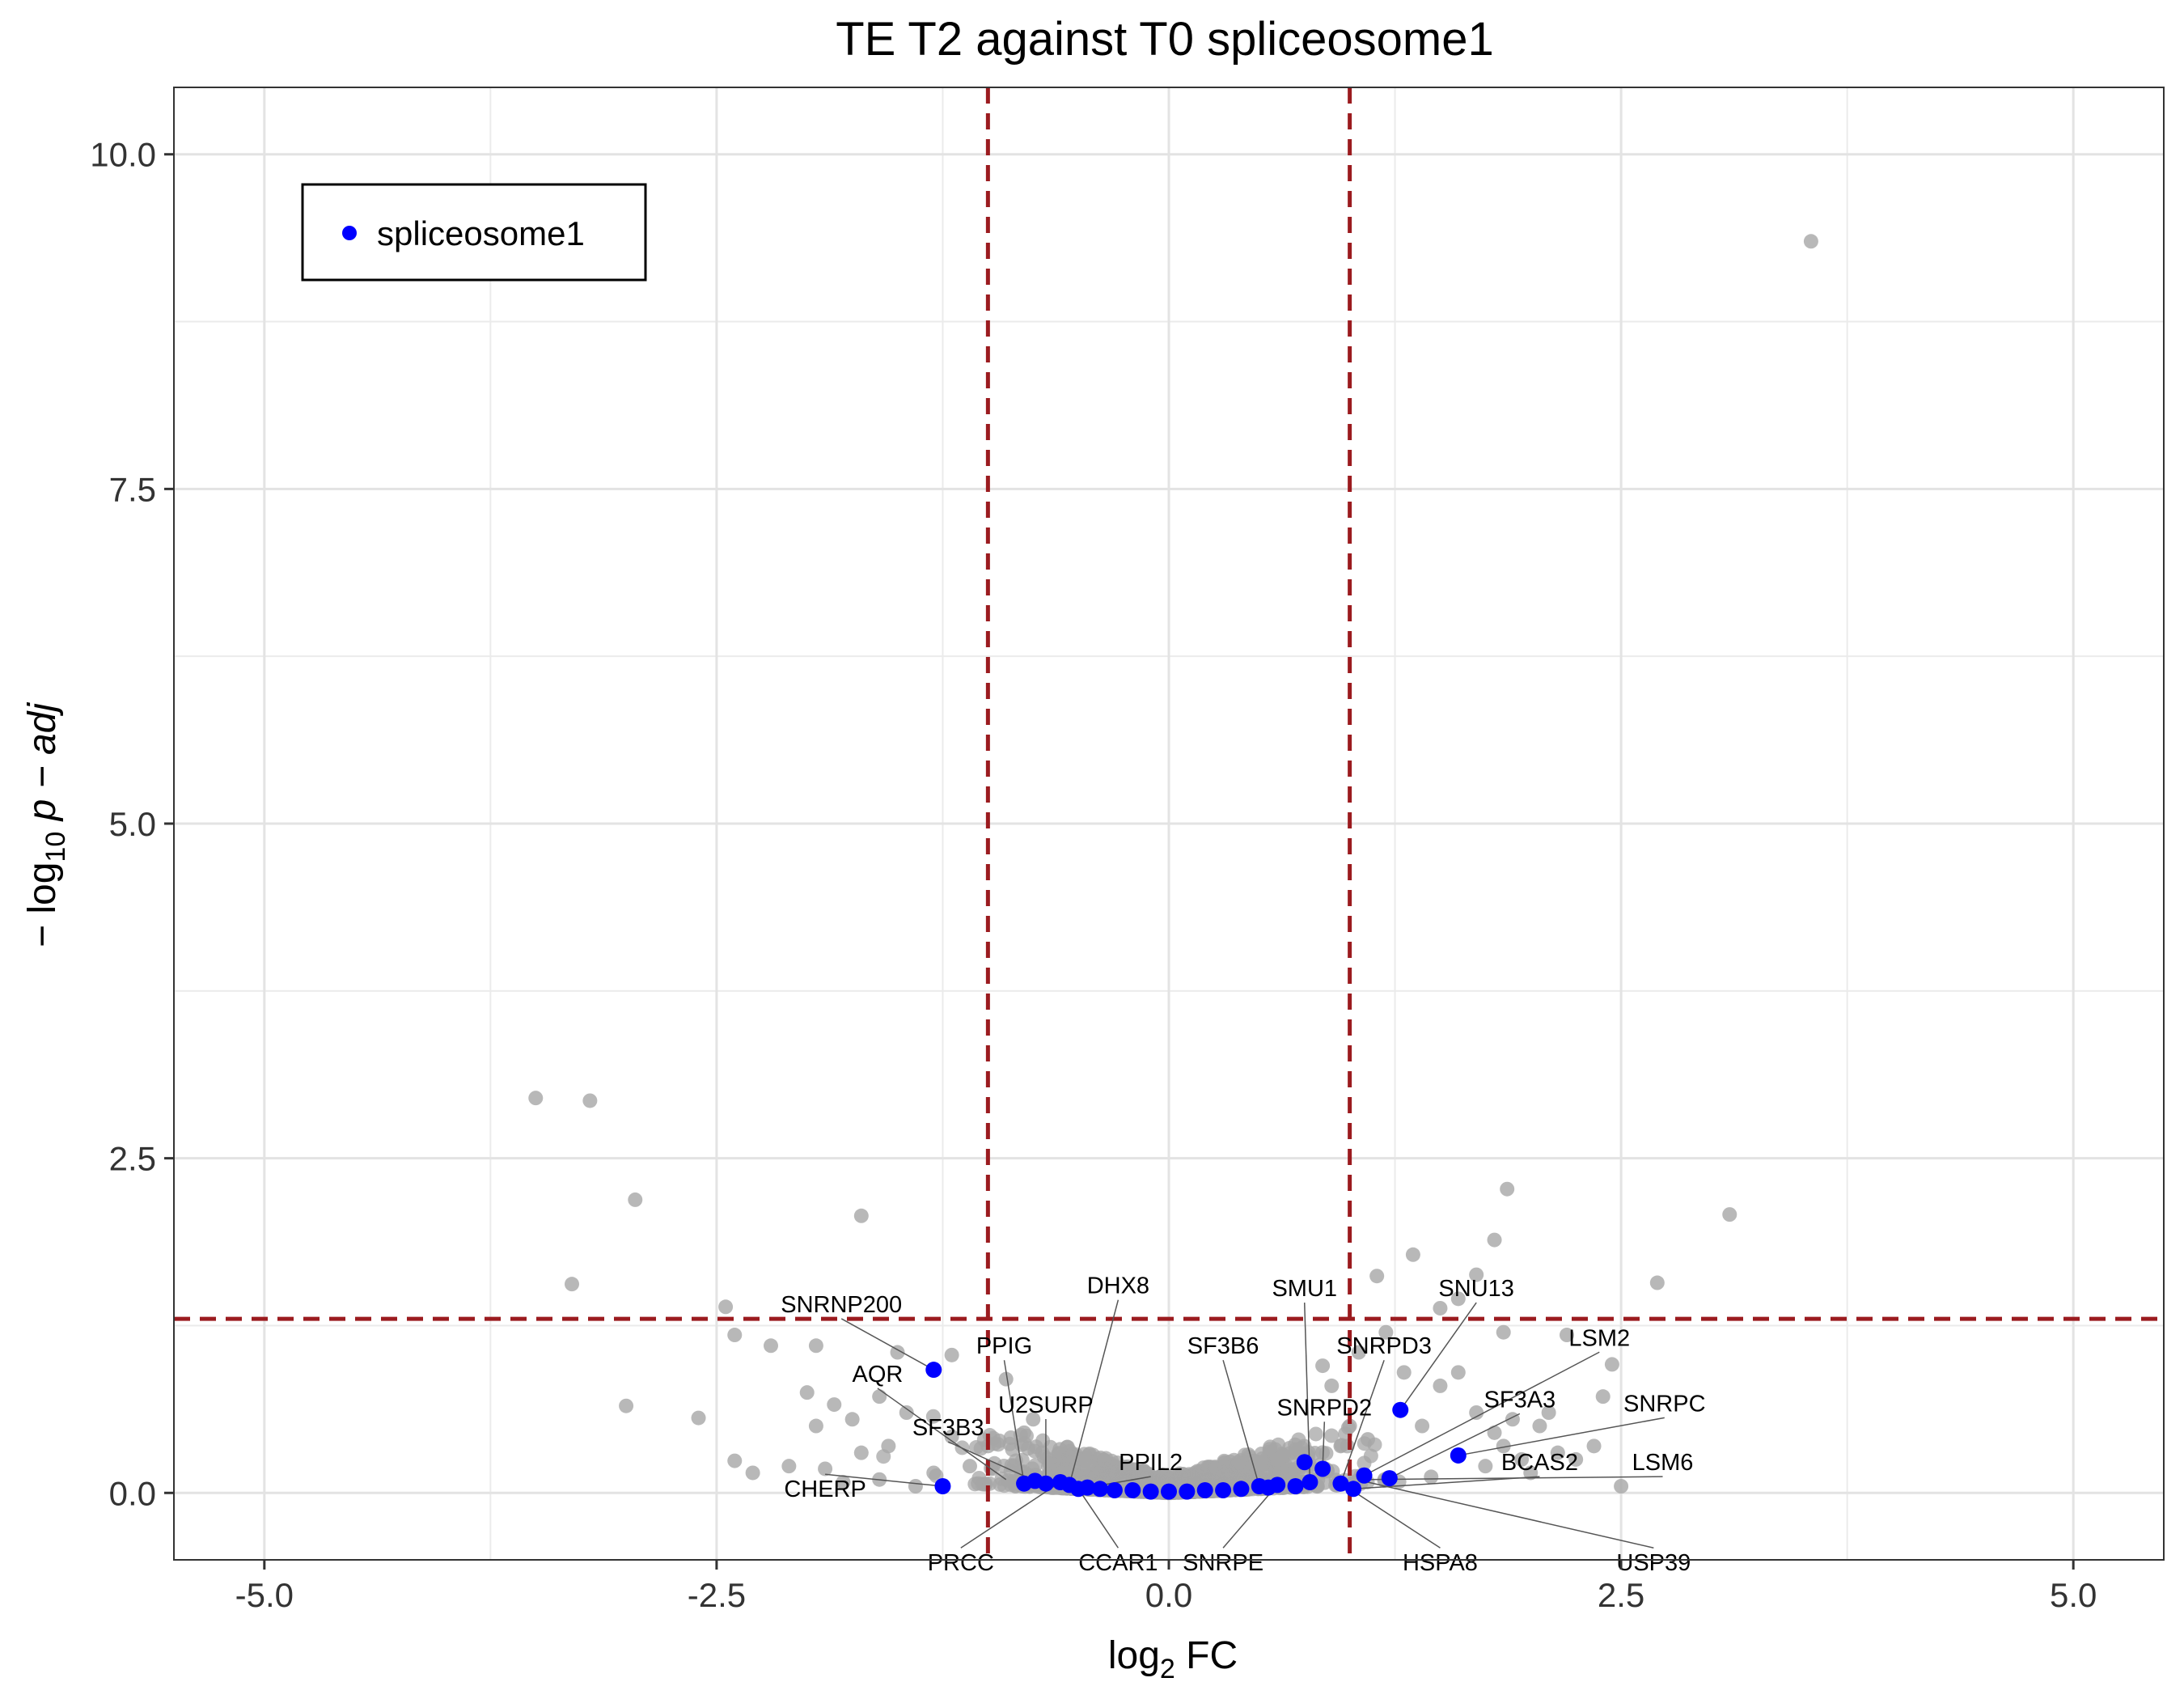 This screenshot has width=2184, height=1699. I want to click on y-axis-title-subscript: 10, so click(56, 847).